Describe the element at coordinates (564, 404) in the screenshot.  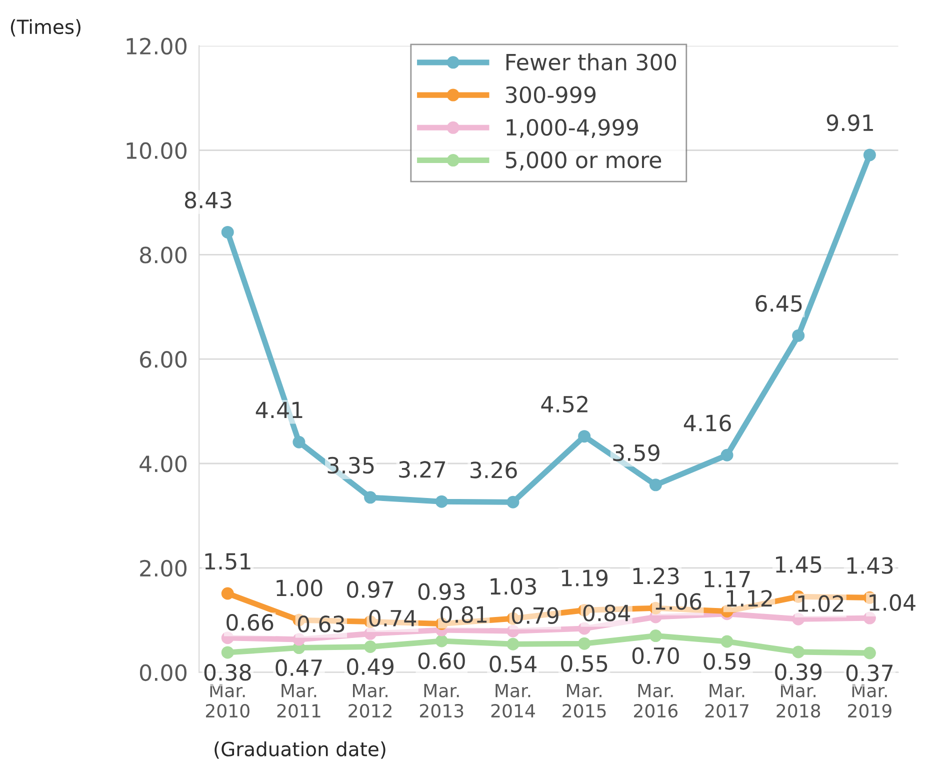
I see `data-label: 4.52` at that location.